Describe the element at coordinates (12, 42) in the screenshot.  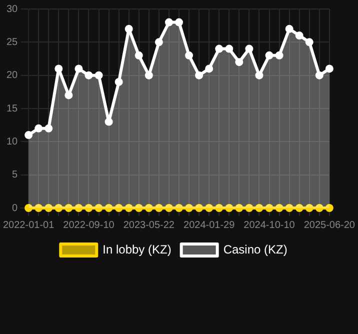
I see `y-tick-label: 25` at that location.